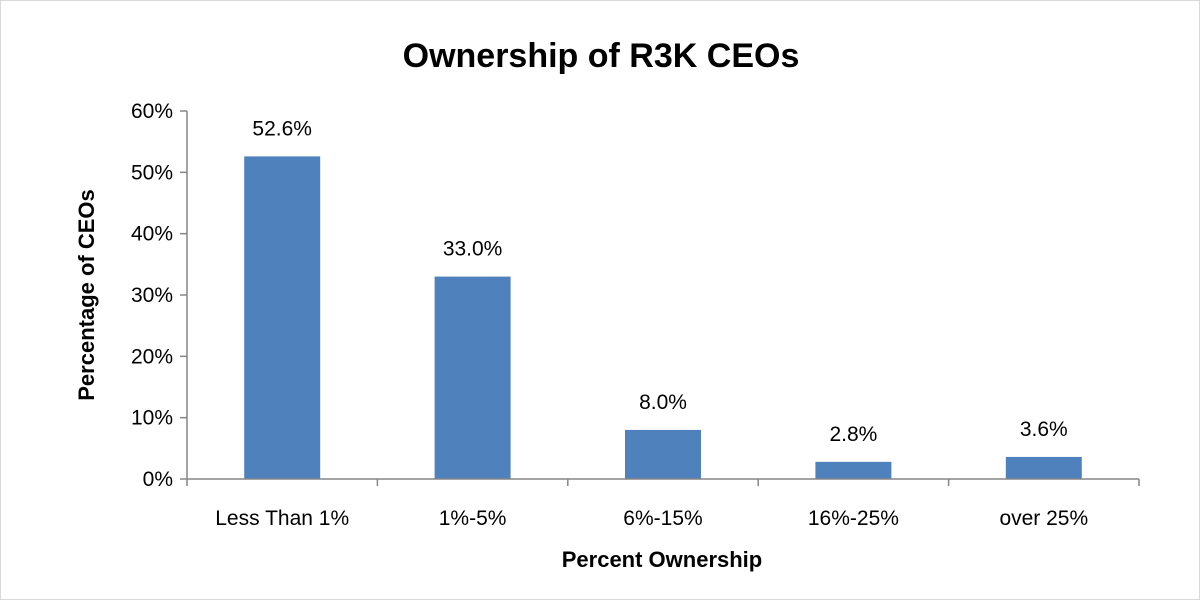 The image size is (1200, 600). Describe the element at coordinates (663, 402) in the screenshot. I see `data-label: 8.0%` at that location.